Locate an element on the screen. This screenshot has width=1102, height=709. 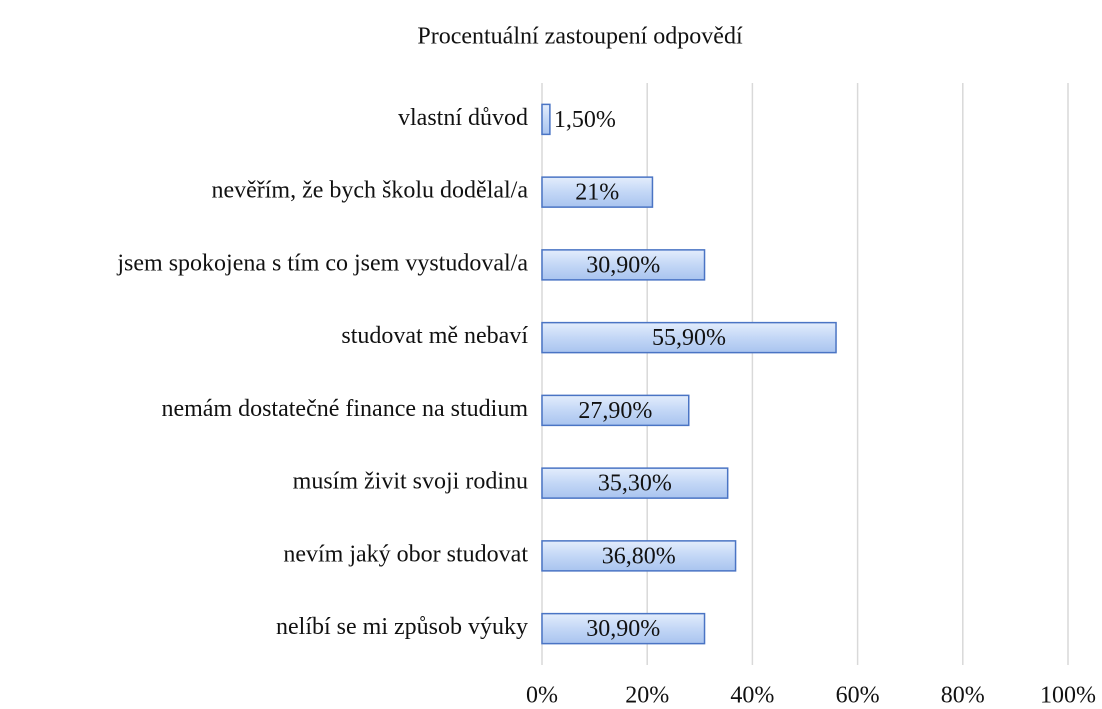
y-tick-label: musím živit svoji rodinu is located at coordinates (410, 482).